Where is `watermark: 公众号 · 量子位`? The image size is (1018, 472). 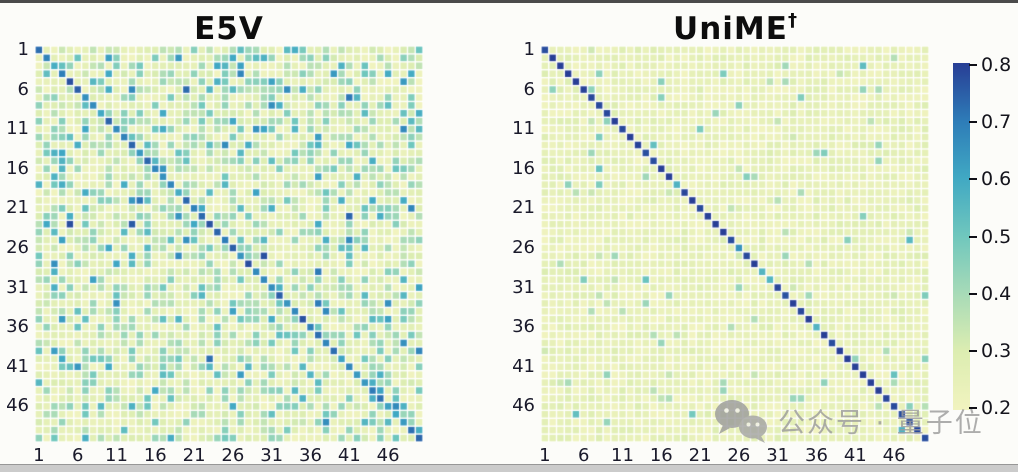 watermark: 公众号 · 量子位 is located at coordinates (848, 420).